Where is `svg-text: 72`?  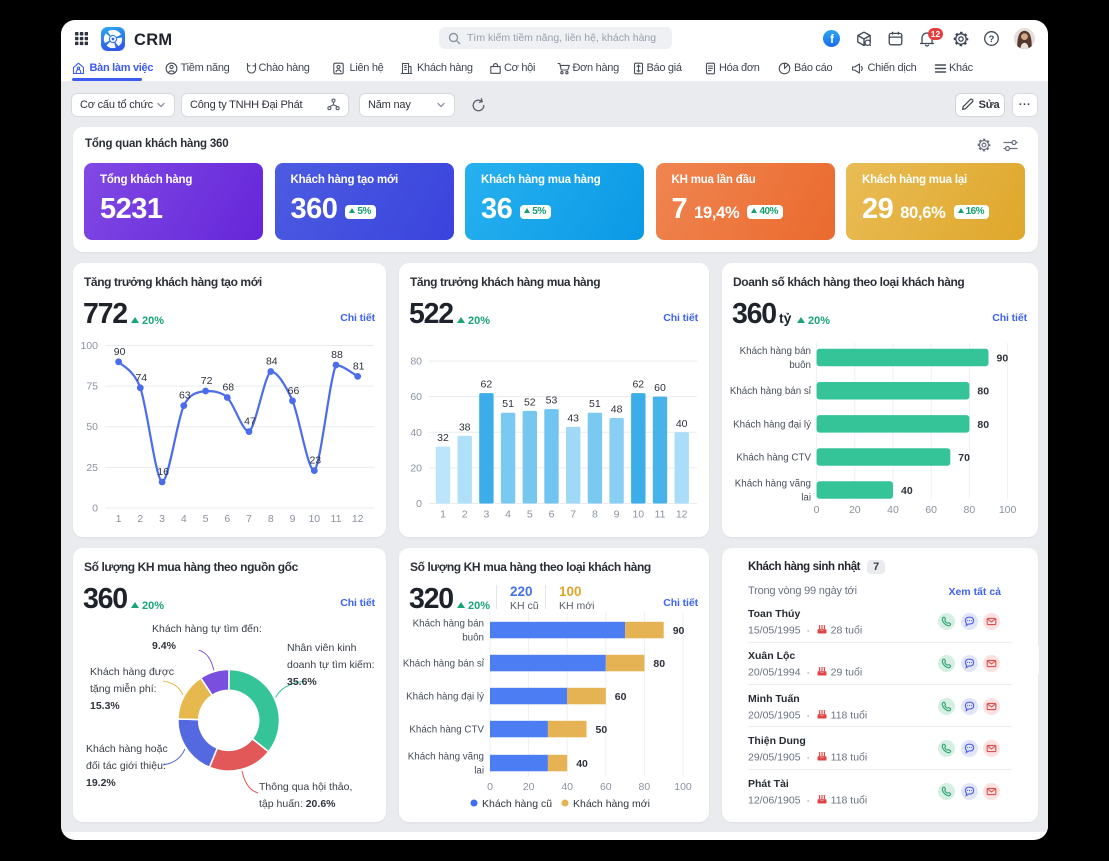
svg-text: 72 is located at coordinates (207, 381).